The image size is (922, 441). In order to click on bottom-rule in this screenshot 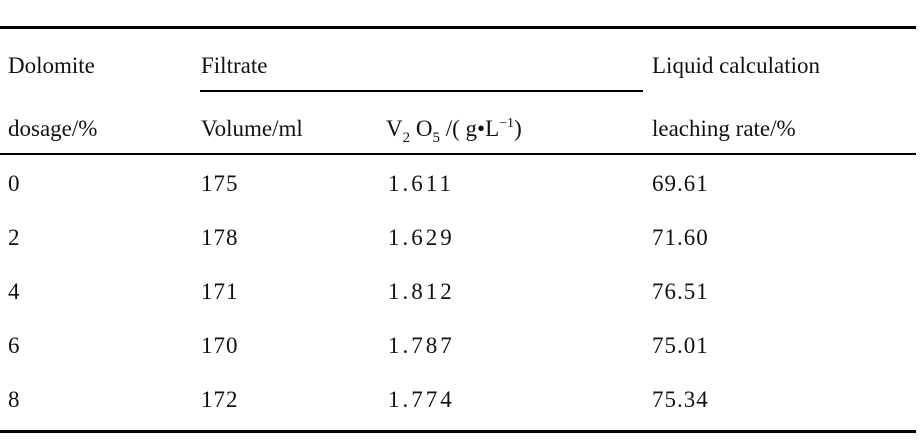, I will do `click(458, 431)`.